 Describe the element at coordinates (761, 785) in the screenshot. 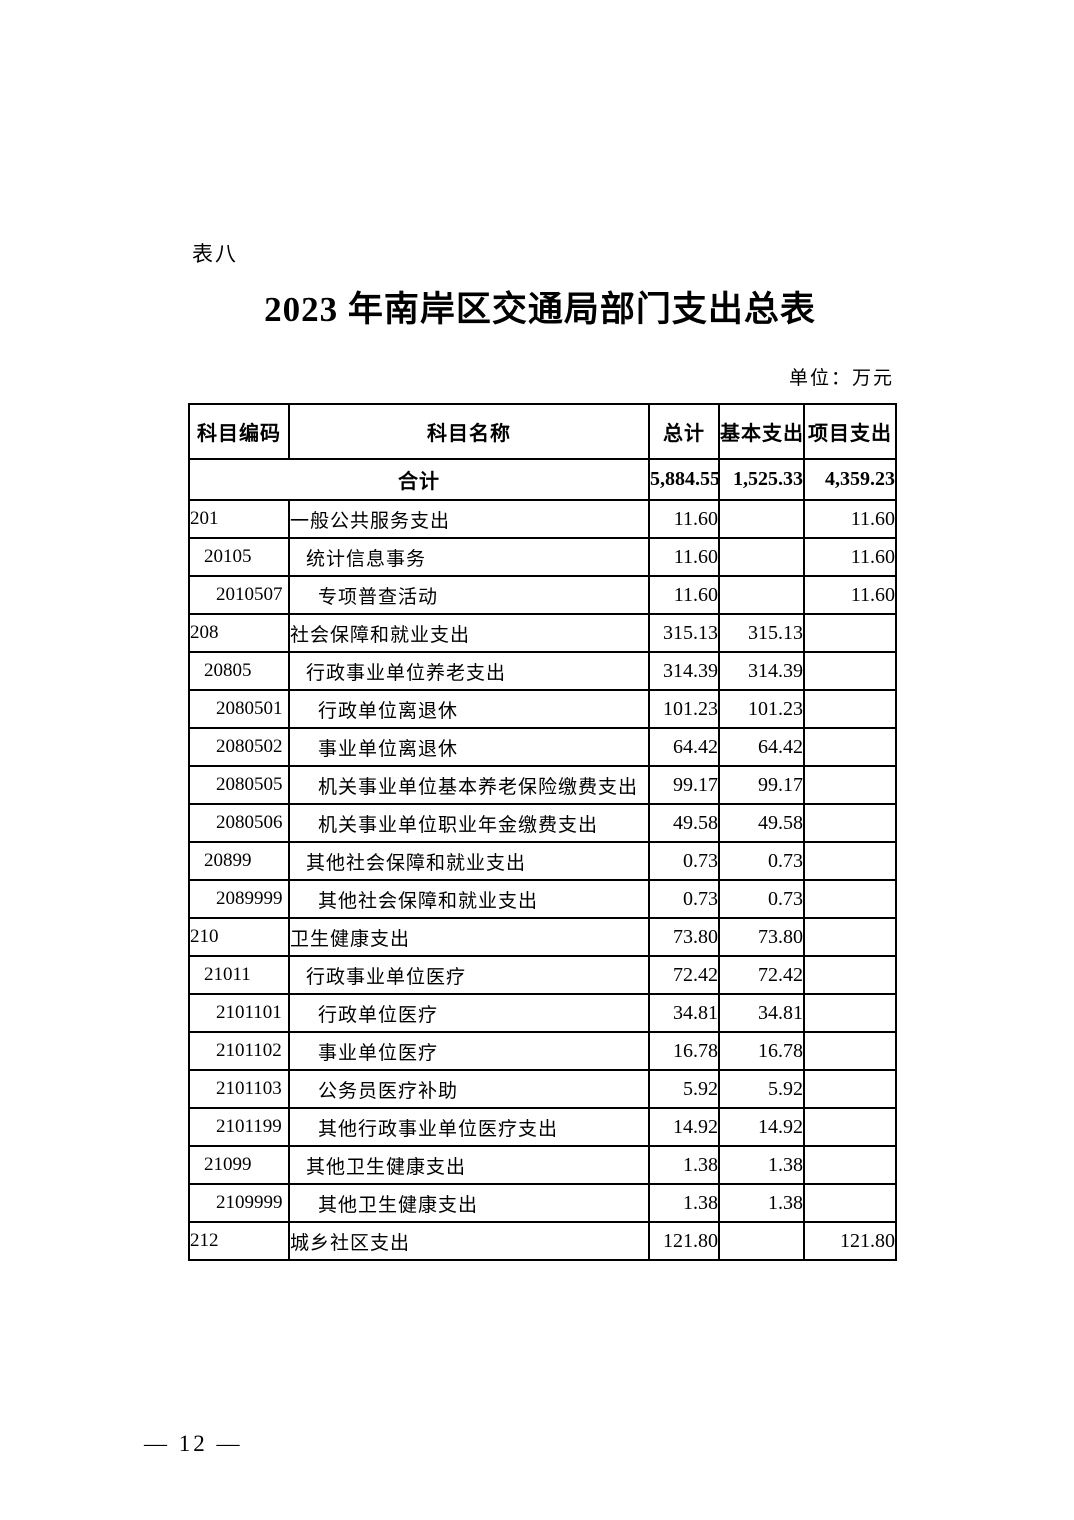

I see `basic-expenditure-cell: 99.17` at that location.